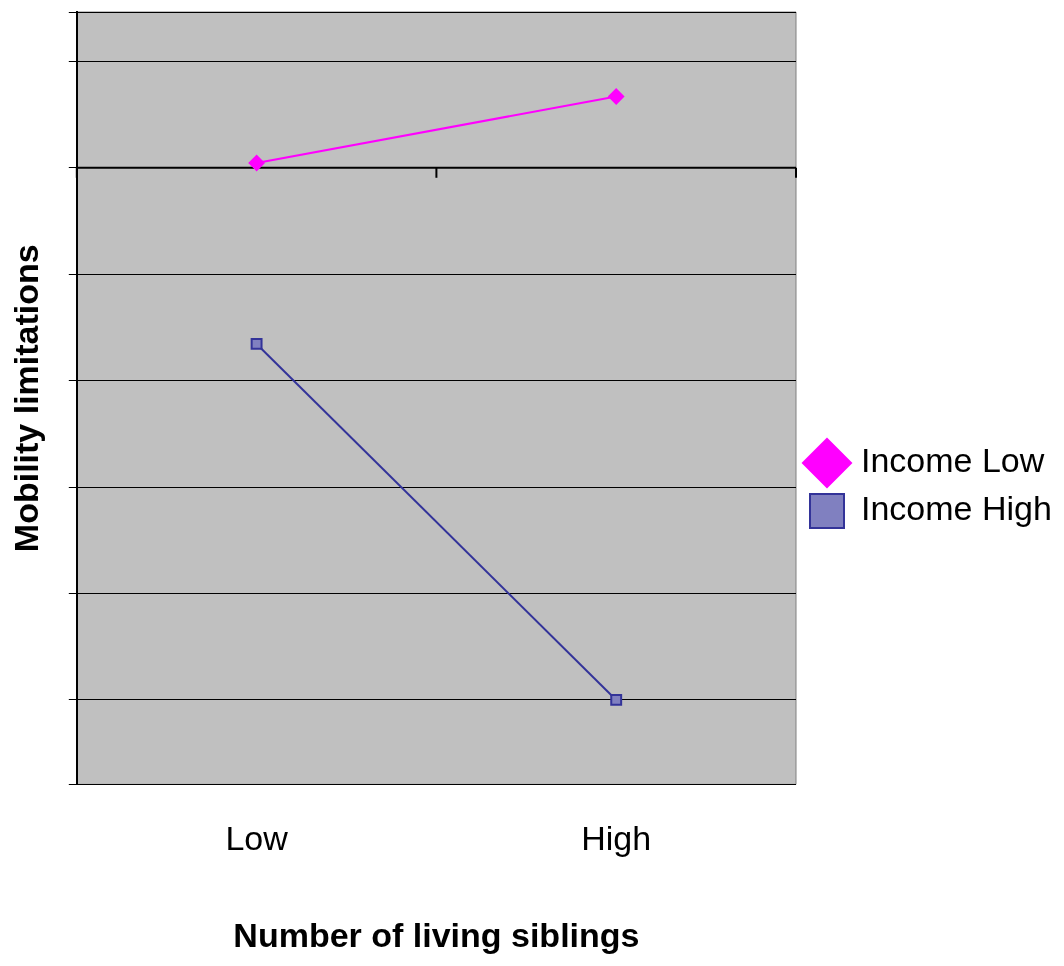  I want to click on x-tick-label: High, so click(616, 838).